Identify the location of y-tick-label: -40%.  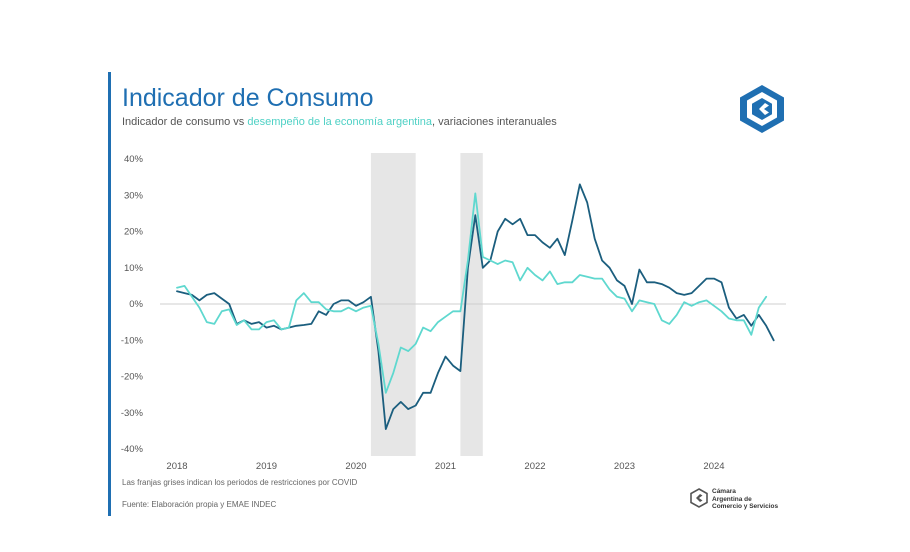
(132, 449).